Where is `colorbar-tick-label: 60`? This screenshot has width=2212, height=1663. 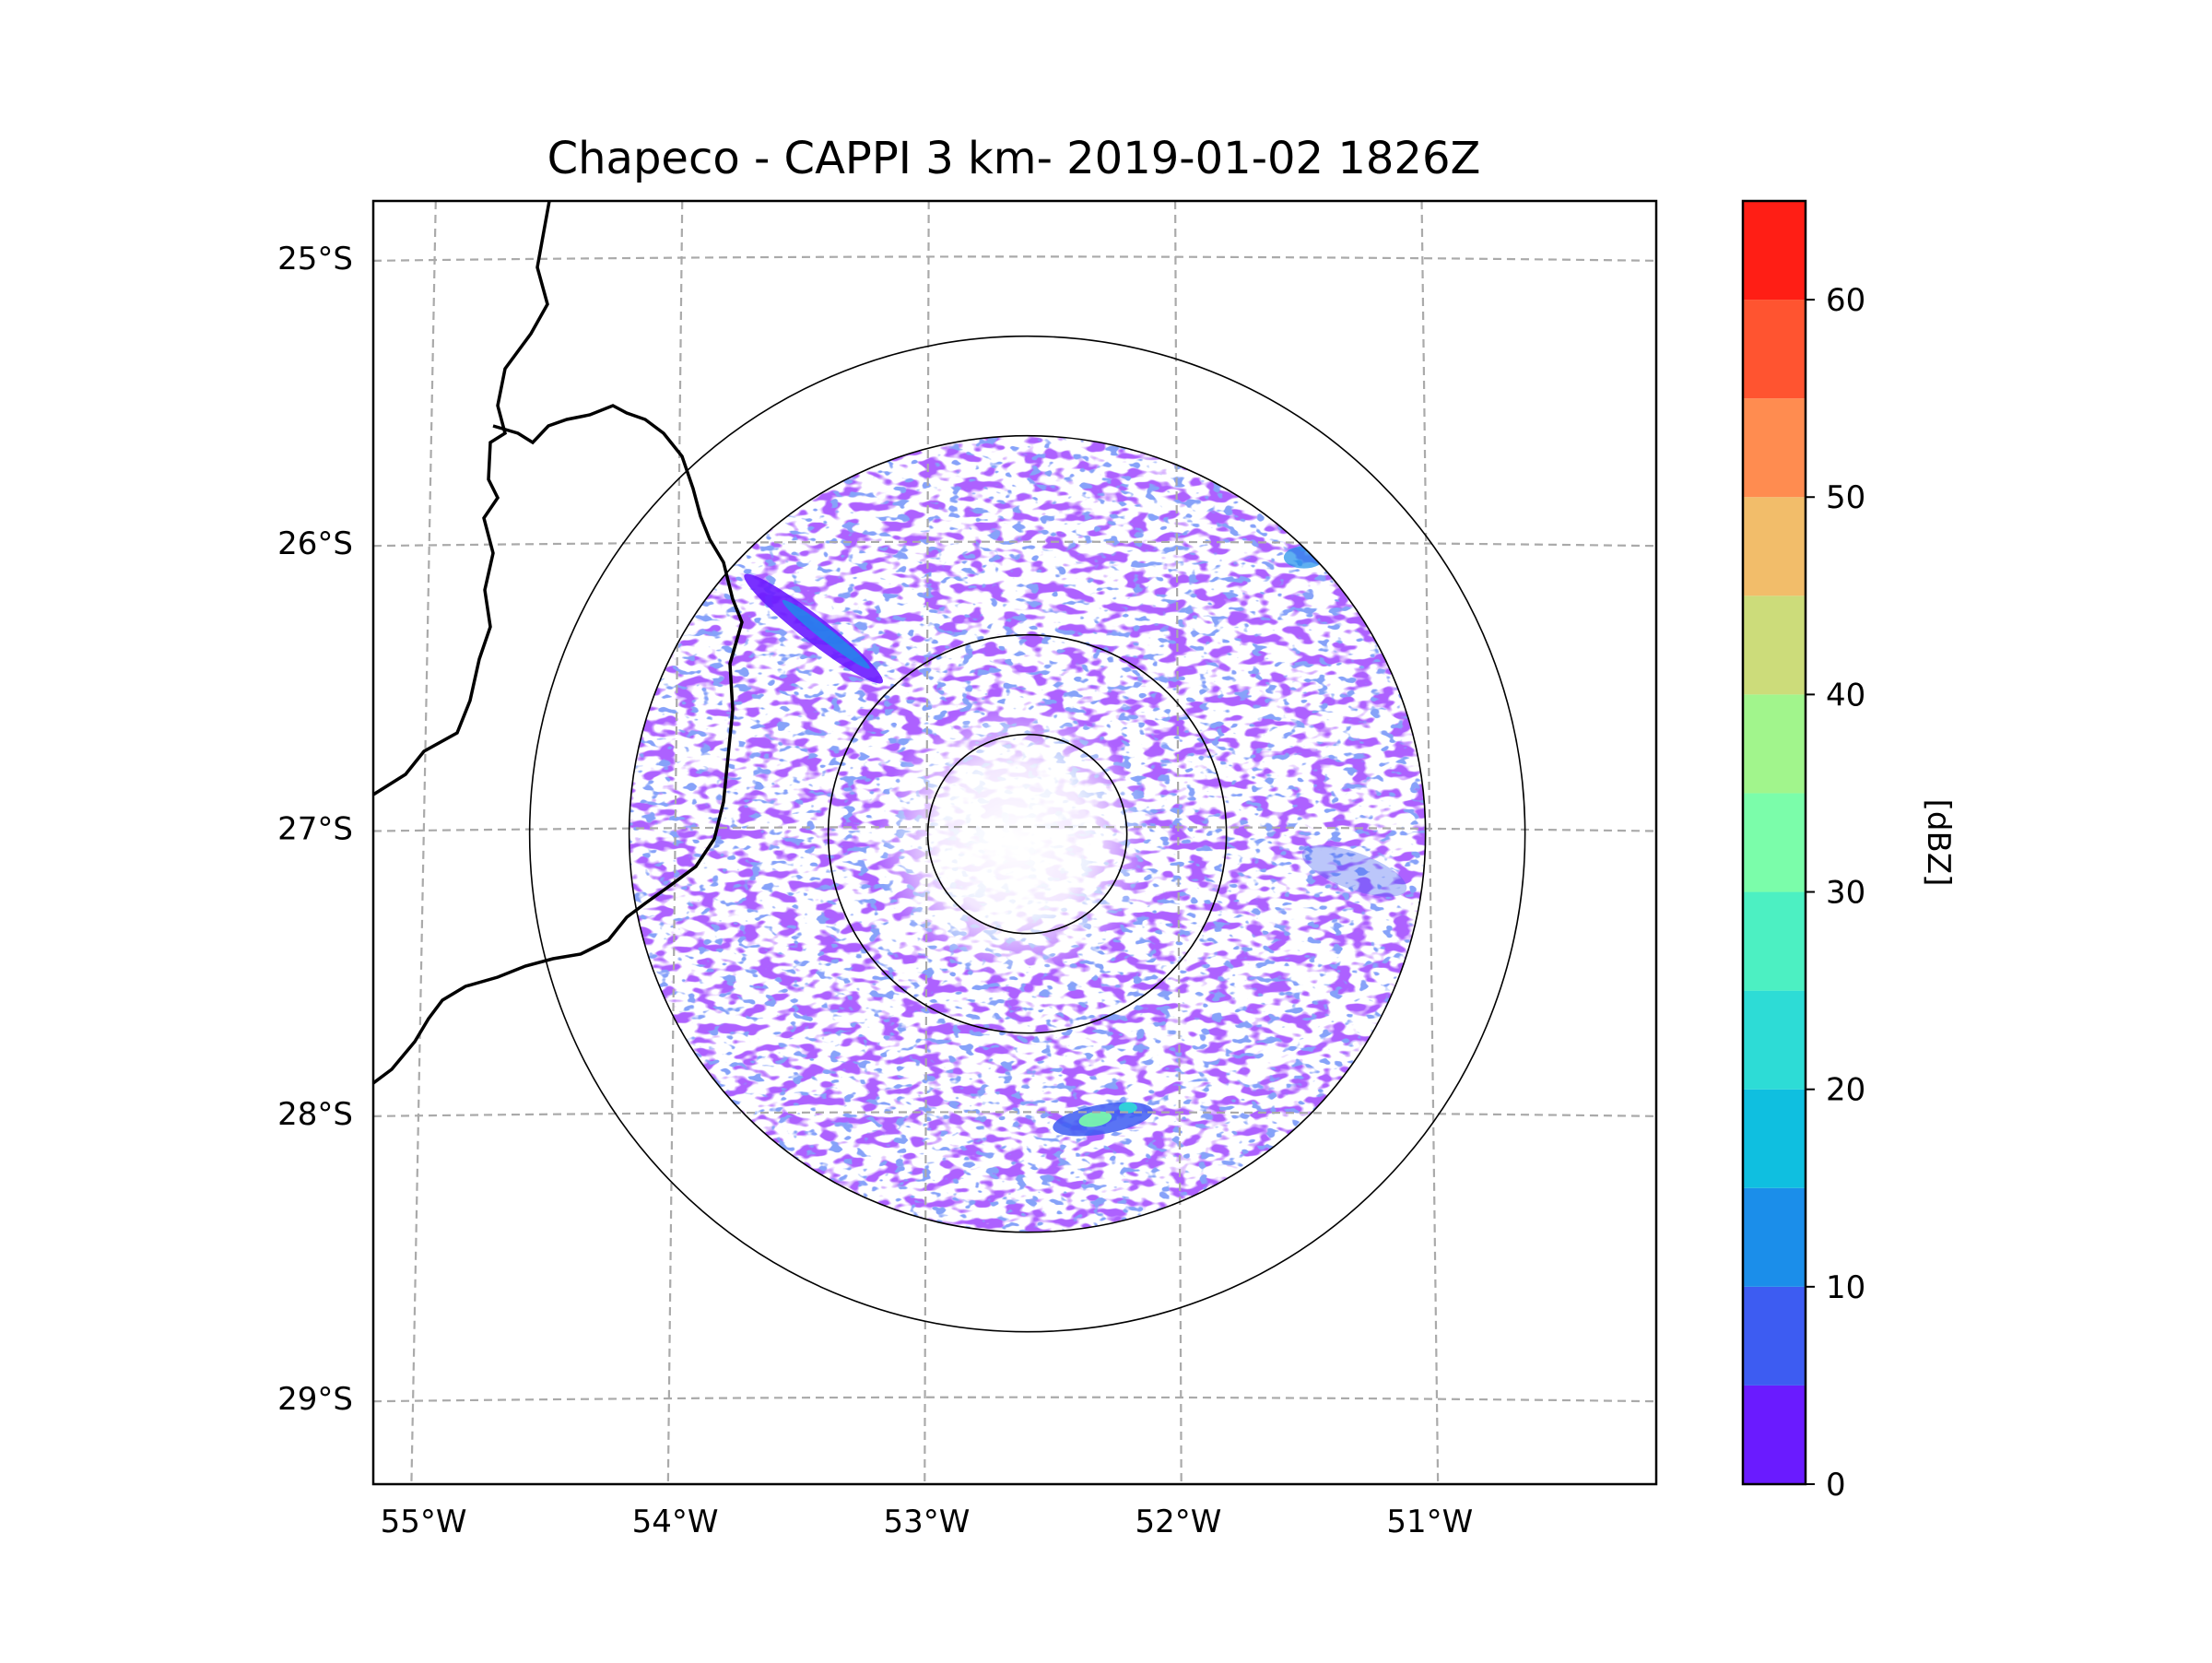 colorbar-tick-label: 60 is located at coordinates (1845, 300).